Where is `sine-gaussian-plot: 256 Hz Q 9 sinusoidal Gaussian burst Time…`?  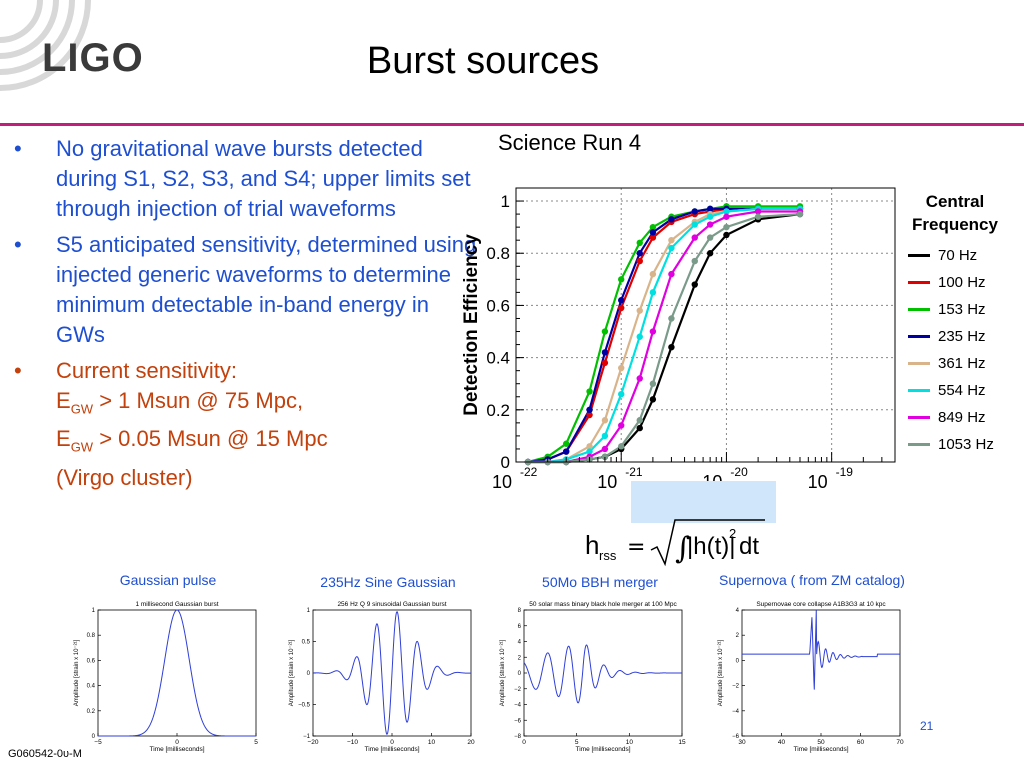
sine-gaussian-plot: 256 Hz Q 9 sinusoidal Gaussian burst Time… is located at coordinates (382, 677).